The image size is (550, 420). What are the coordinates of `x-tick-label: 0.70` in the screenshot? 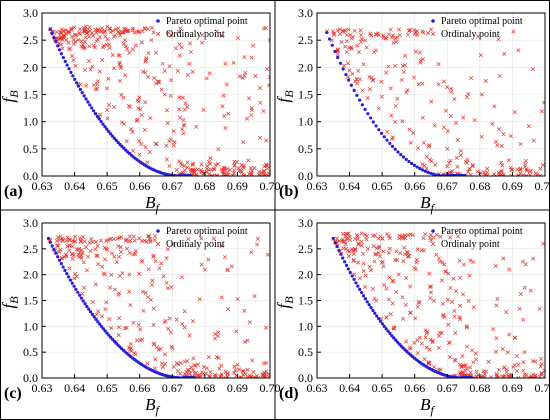 It's located at (270, 388).